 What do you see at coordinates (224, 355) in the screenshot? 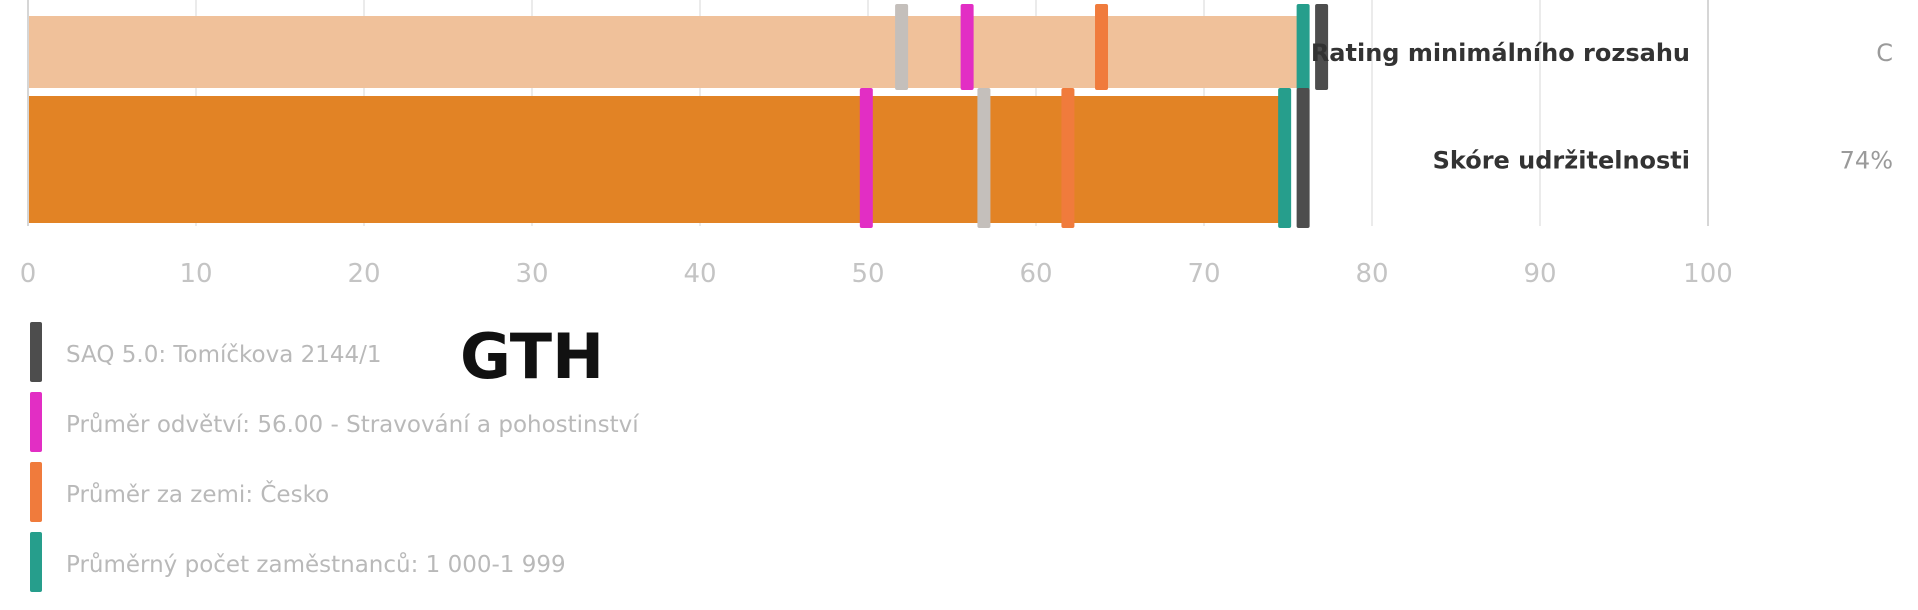
I see `legend-label: SAQ 5.0: Tomíčkova 2144/1` at bounding box center [224, 355].